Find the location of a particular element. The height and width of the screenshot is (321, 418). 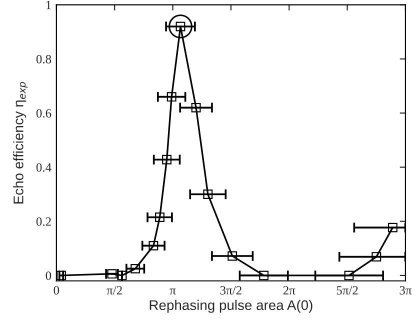

x-tick-label: 3π is located at coordinates (406, 290).